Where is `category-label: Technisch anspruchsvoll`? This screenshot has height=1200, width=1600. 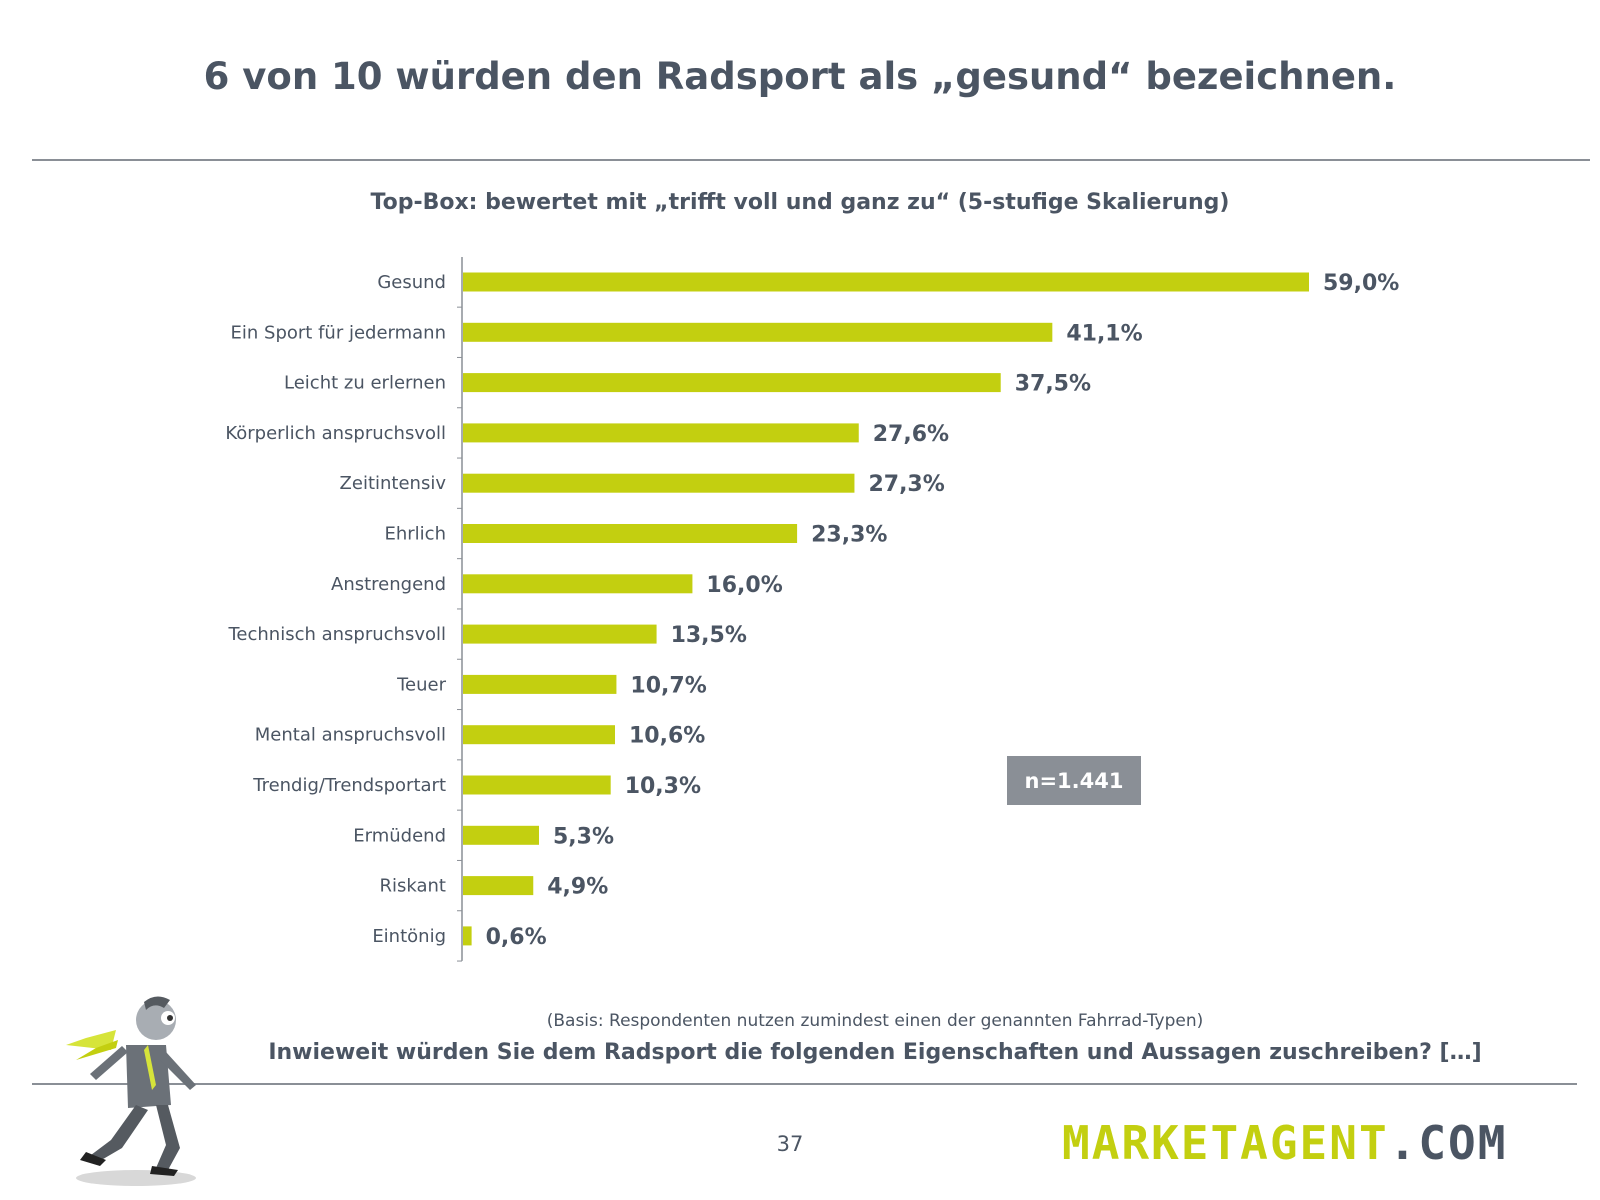
category-label: Technisch anspruchsvoll is located at coordinates (336, 634).